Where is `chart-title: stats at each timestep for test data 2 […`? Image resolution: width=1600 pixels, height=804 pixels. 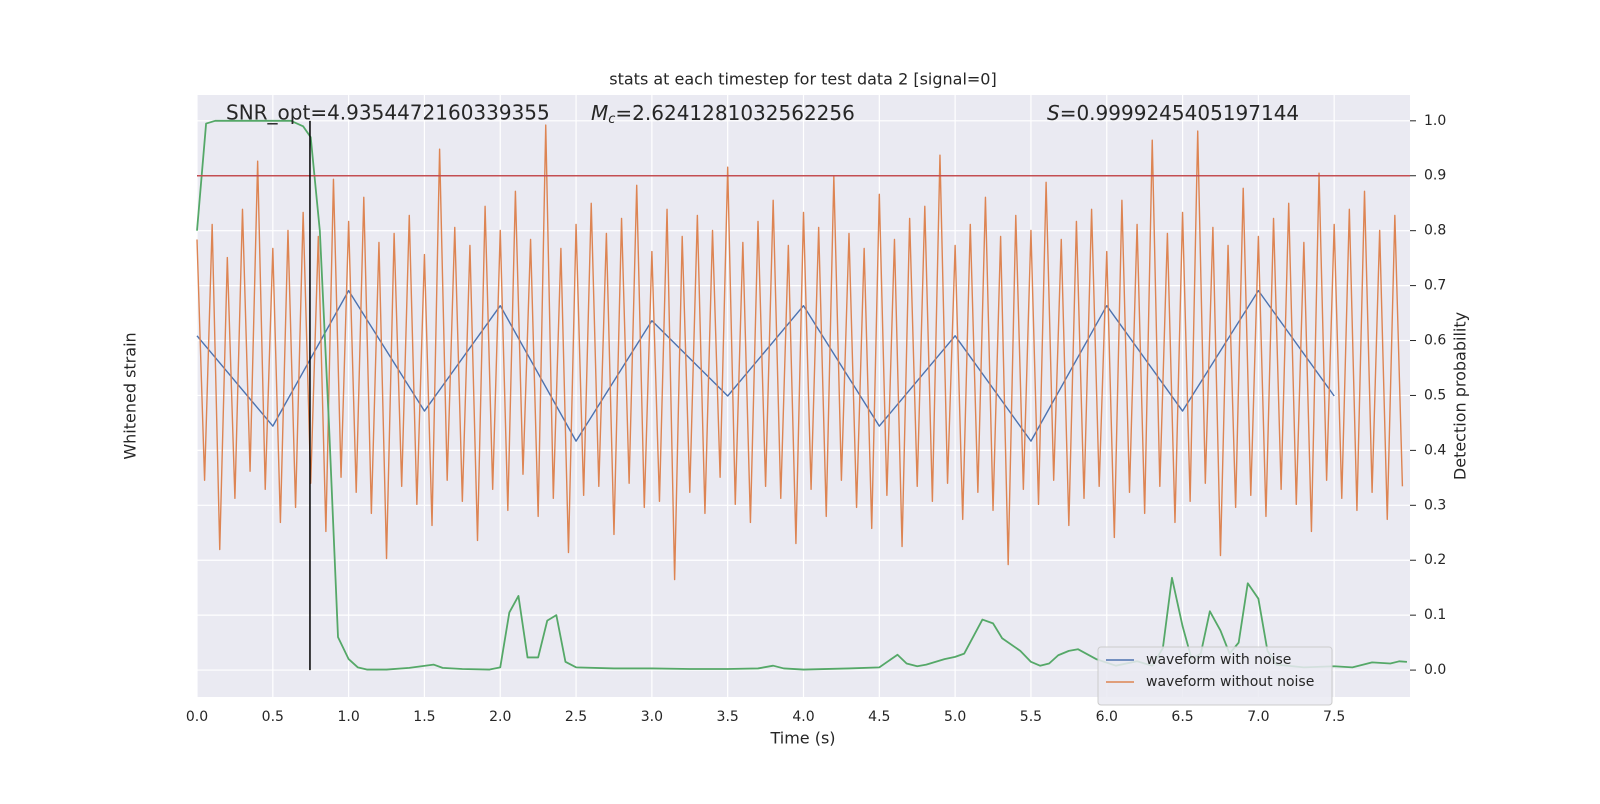 chart-title: stats at each timestep for test data 2 [… is located at coordinates (802, 79).